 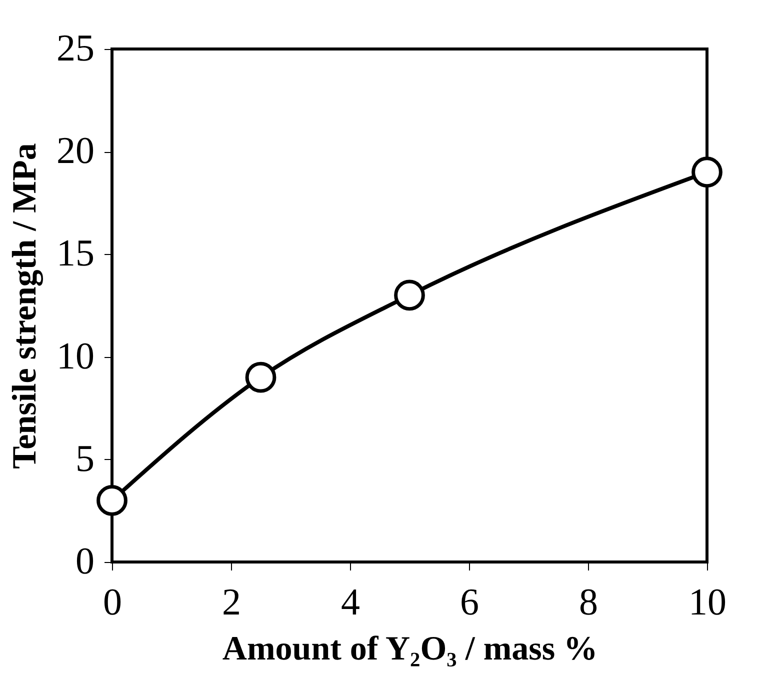 What do you see at coordinates (112, 603) in the screenshot?
I see `x-tick-label: 0` at bounding box center [112, 603].